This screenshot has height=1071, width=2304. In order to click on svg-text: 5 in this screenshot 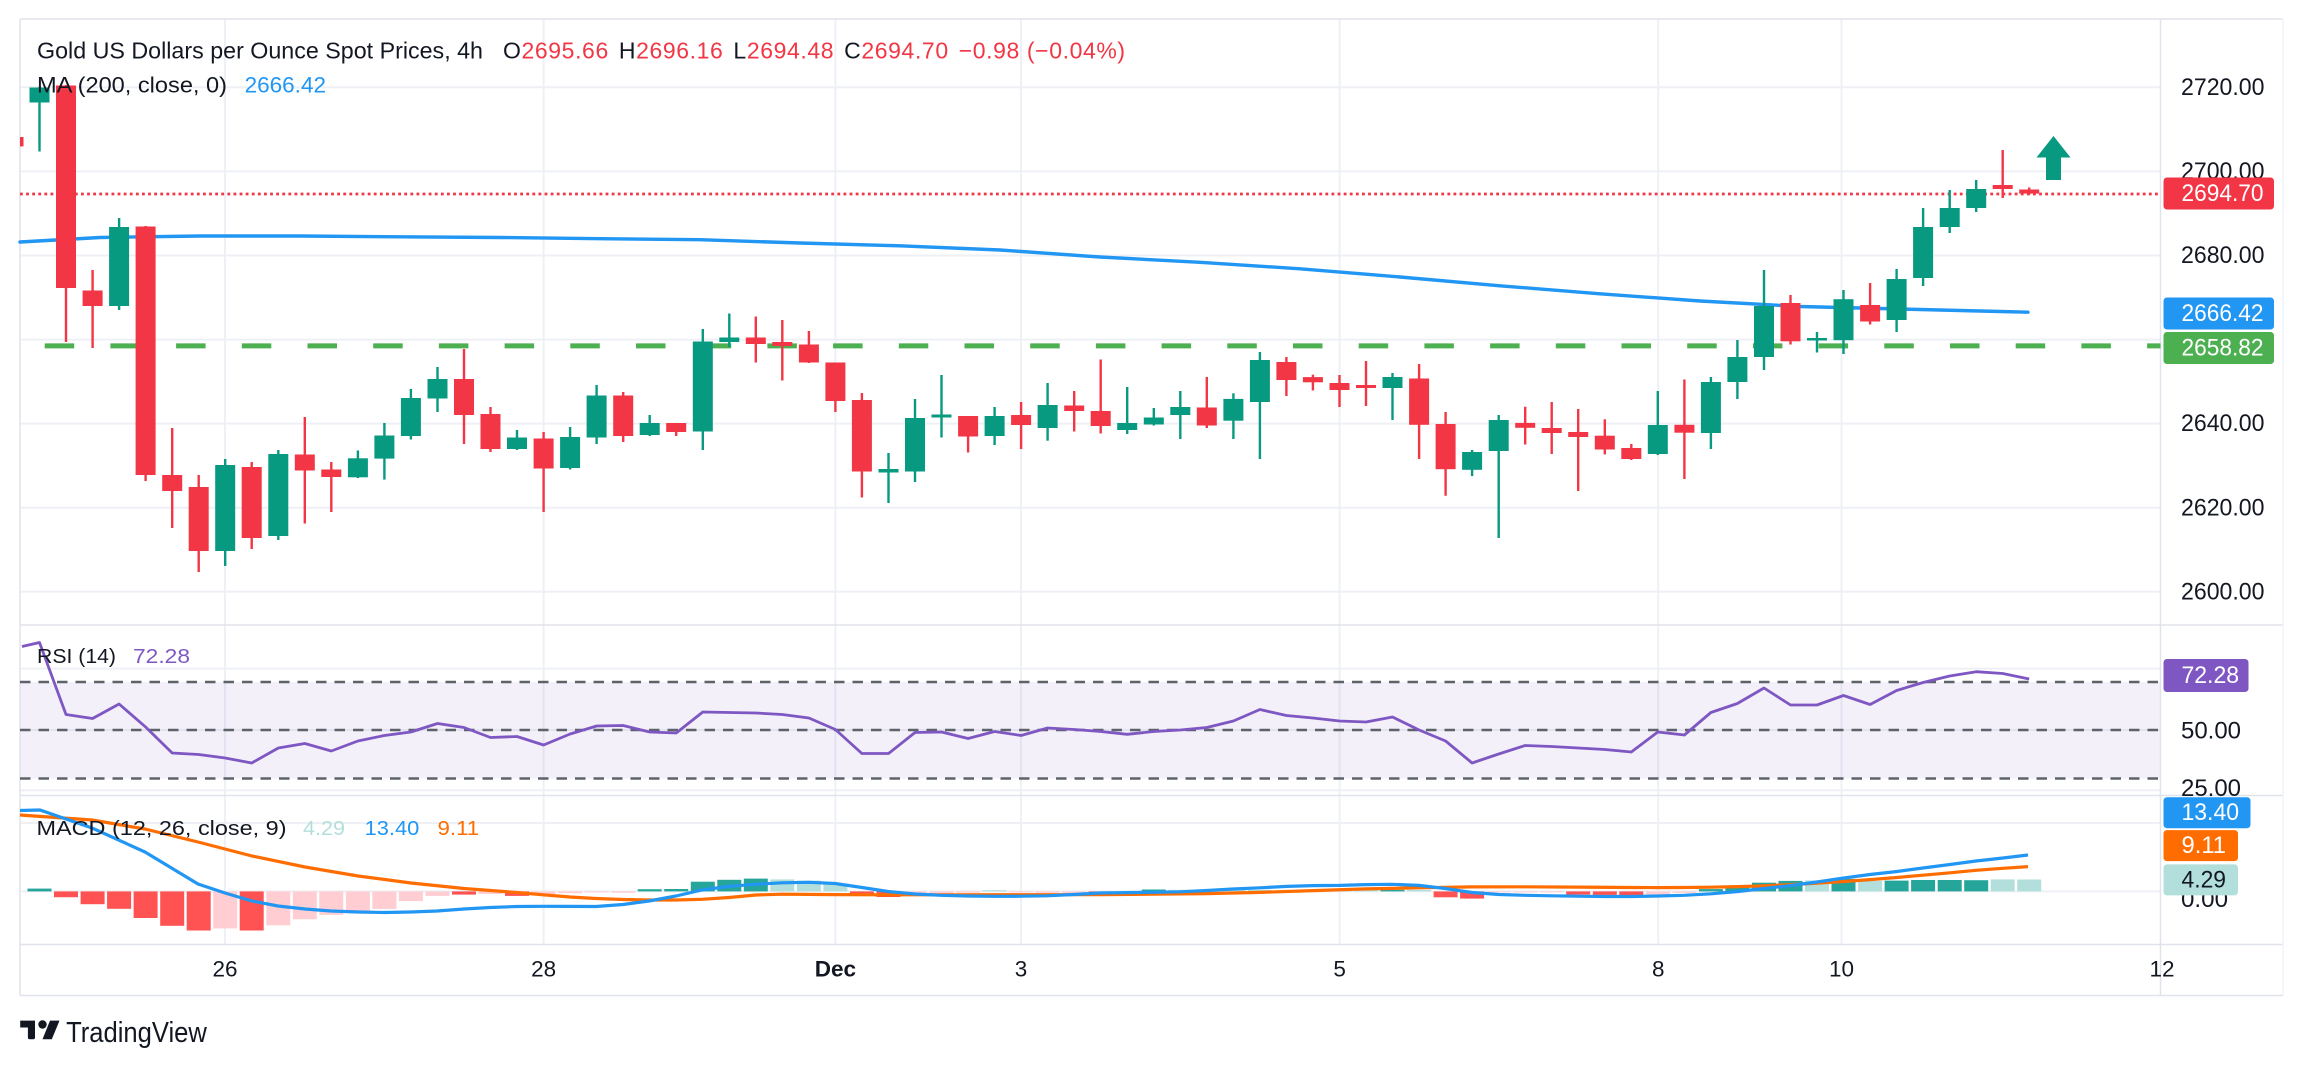, I will do `click(1339, 969)`.